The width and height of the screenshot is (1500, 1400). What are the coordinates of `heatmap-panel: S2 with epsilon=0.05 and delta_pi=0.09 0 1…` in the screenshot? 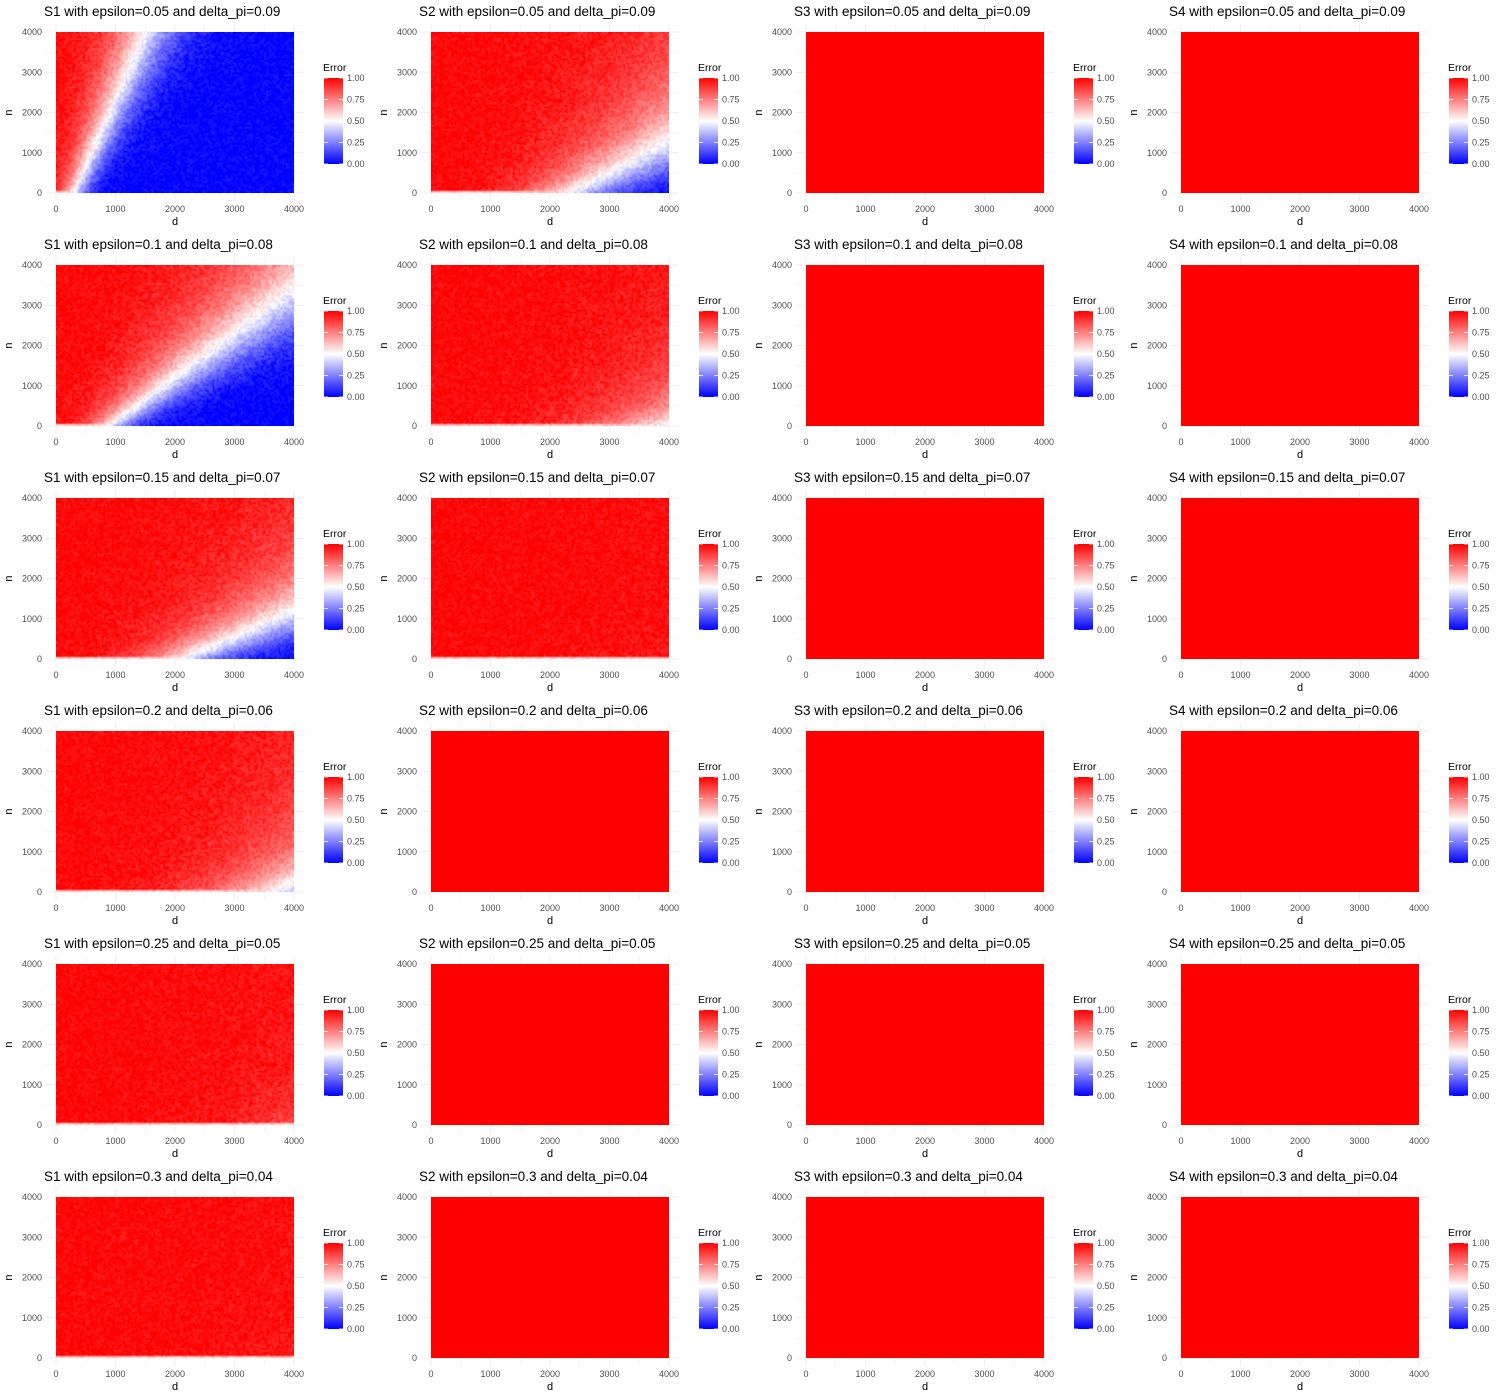 It's located at (562, 116).